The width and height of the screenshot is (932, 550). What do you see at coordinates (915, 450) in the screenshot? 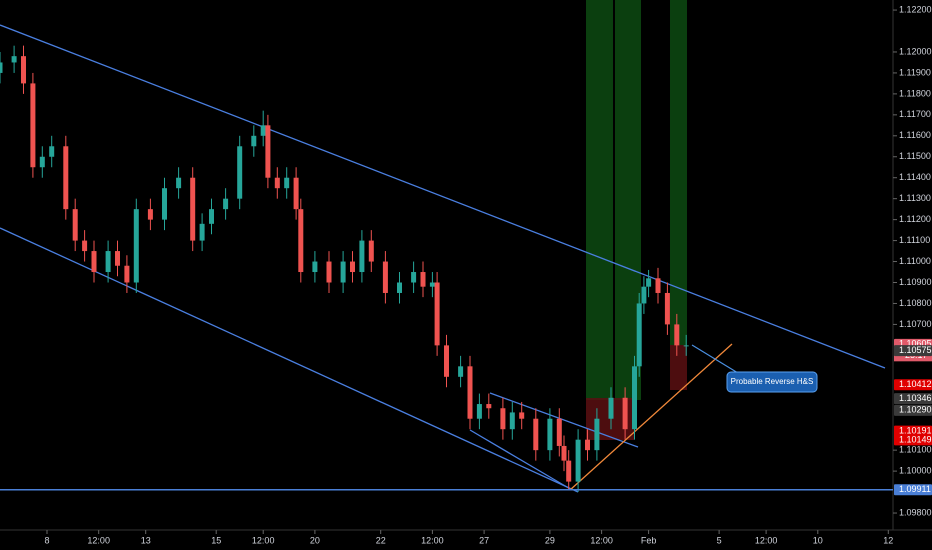
I see `y-tick-label: 1.10100` at bounding box center [915, 450].